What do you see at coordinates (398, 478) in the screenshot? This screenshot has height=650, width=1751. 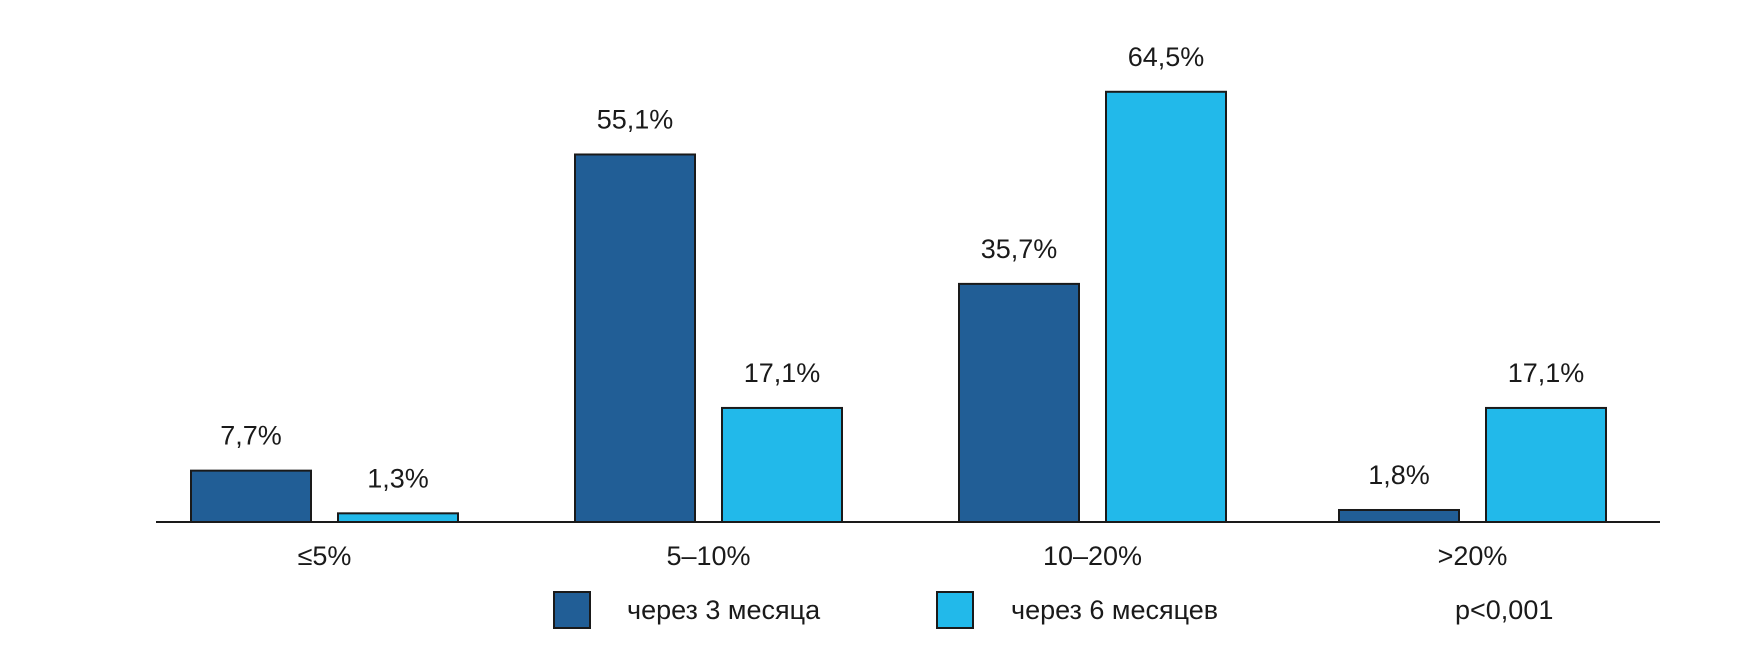 I see `data-label-series2-cat1: 1,3%` at bounding box center [398, 478].